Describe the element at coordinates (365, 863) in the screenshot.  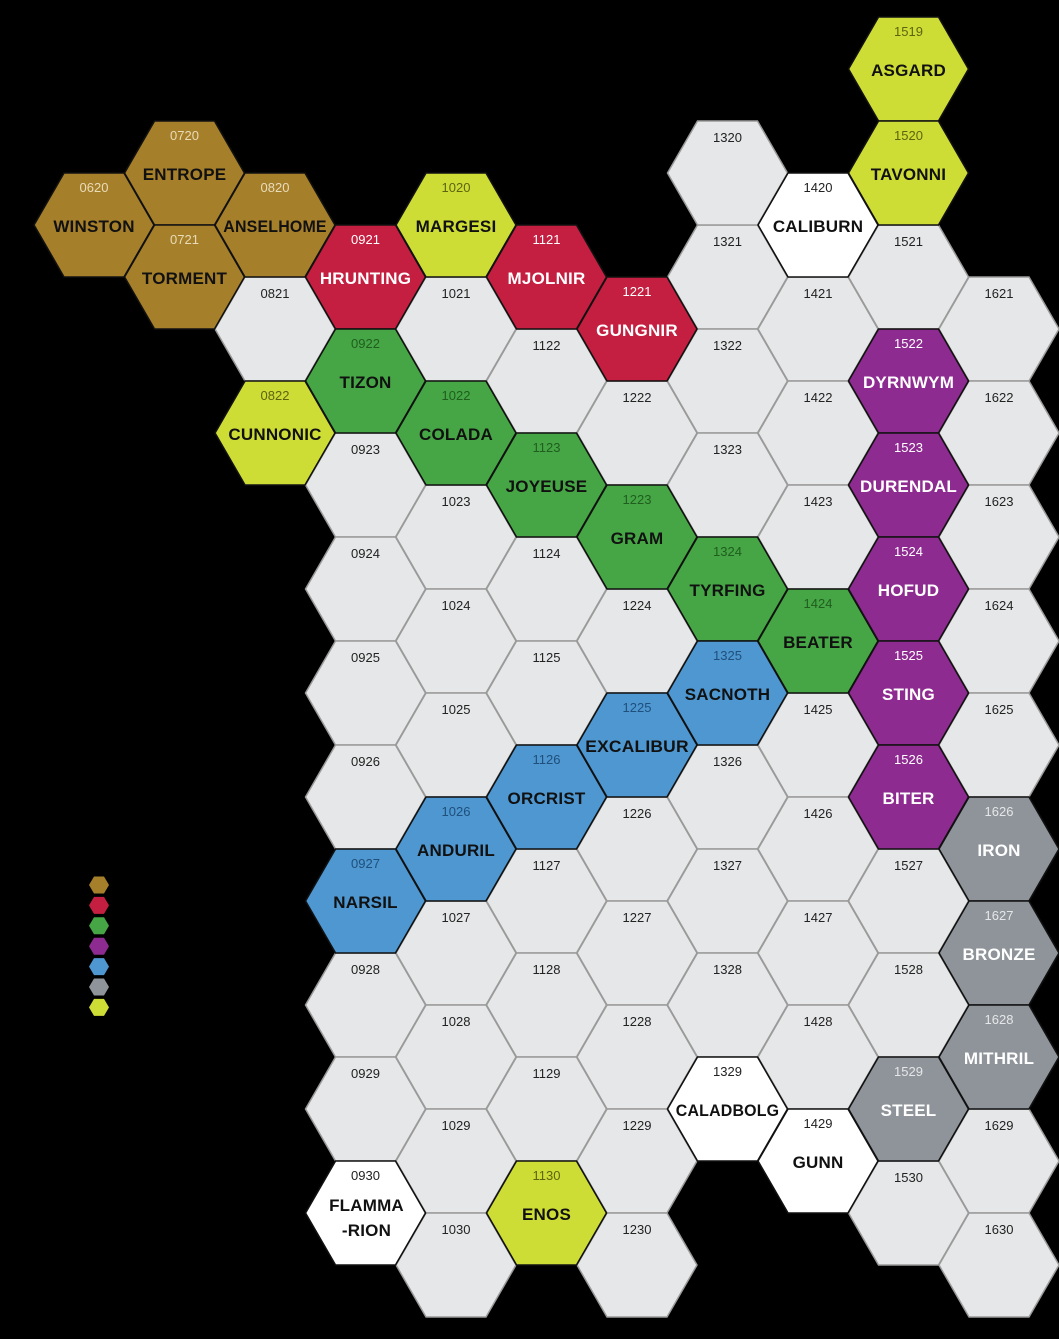
I see `hex-code-label: 0927` at that location.